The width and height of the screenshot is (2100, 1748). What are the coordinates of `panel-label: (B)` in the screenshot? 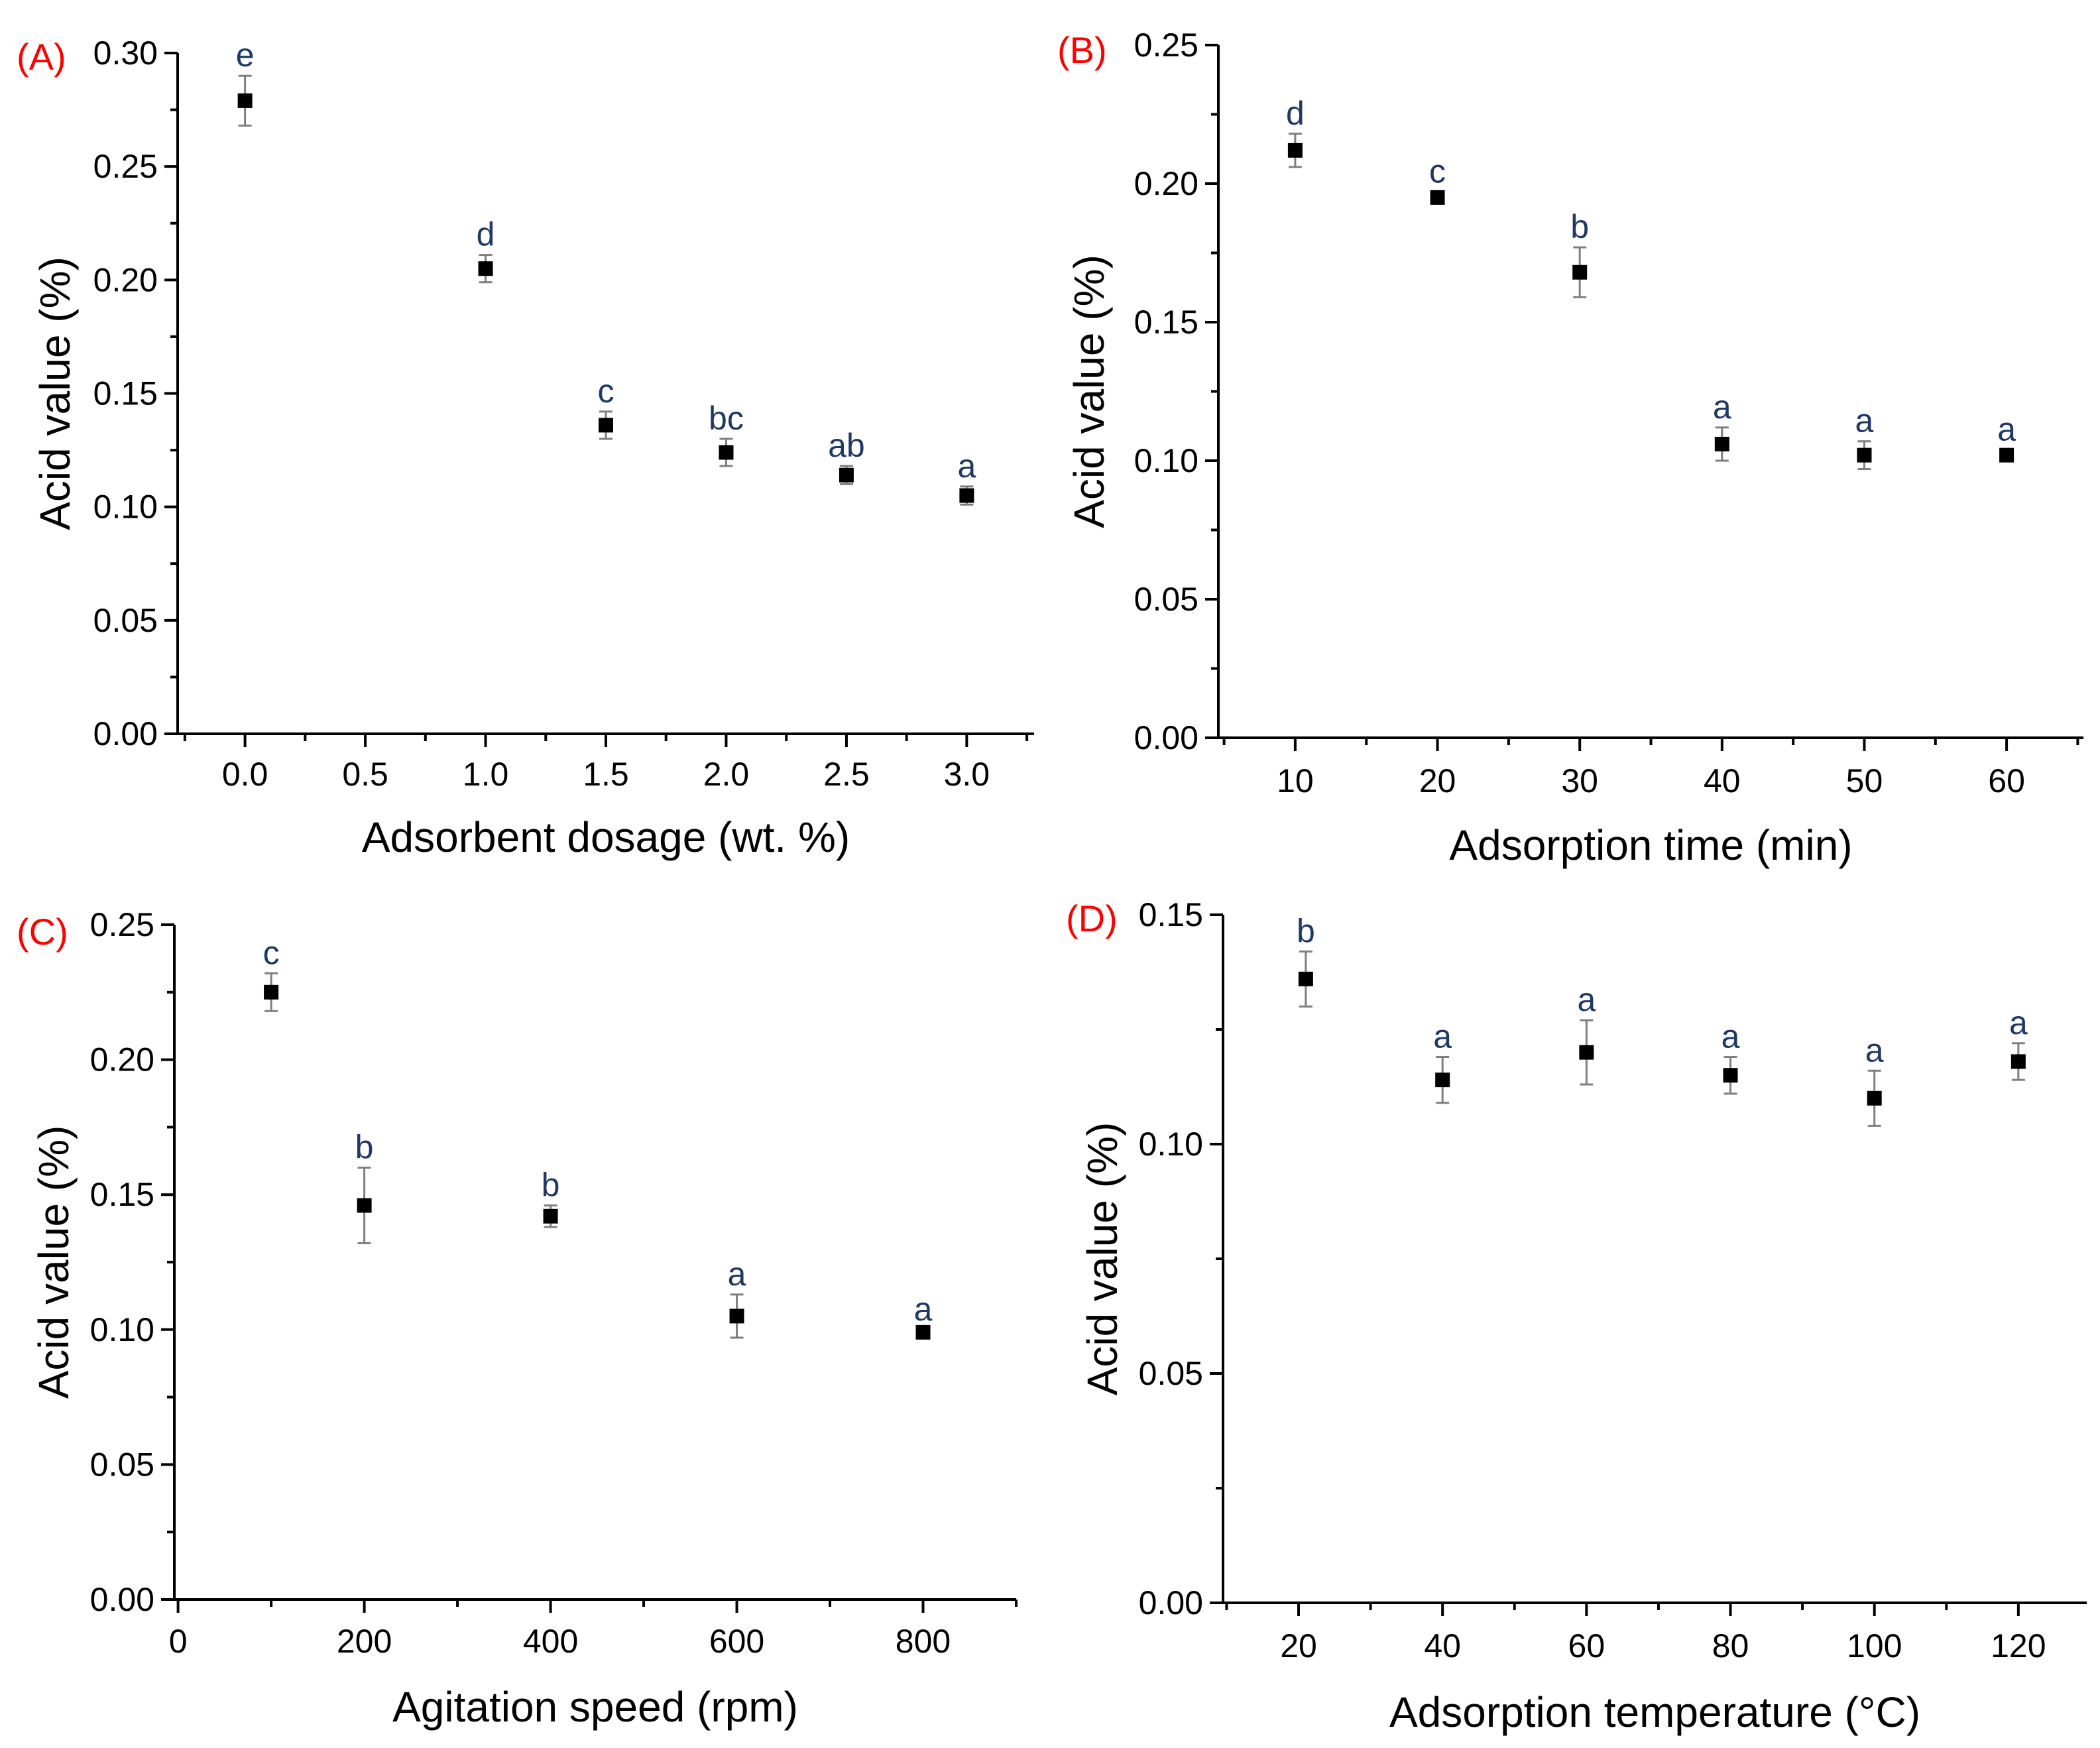 It's located at (1082, 50).